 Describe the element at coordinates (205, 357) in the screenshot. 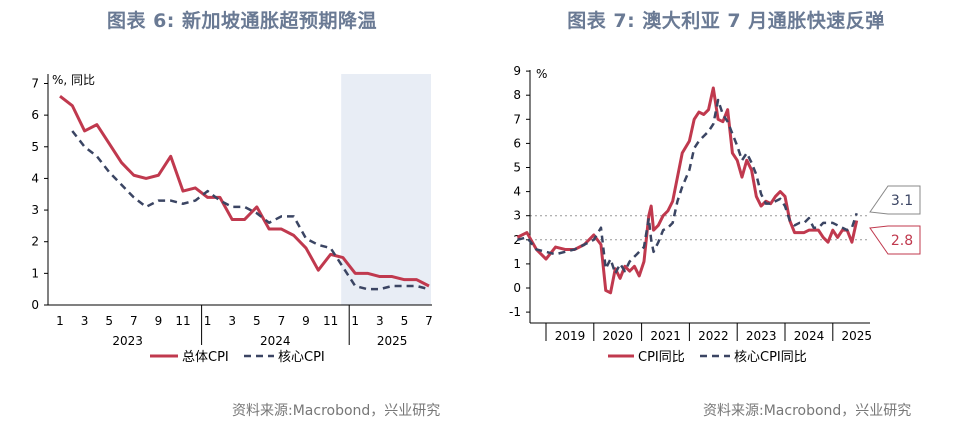

I see `legend-label-headline: 总体CPI` at that location.